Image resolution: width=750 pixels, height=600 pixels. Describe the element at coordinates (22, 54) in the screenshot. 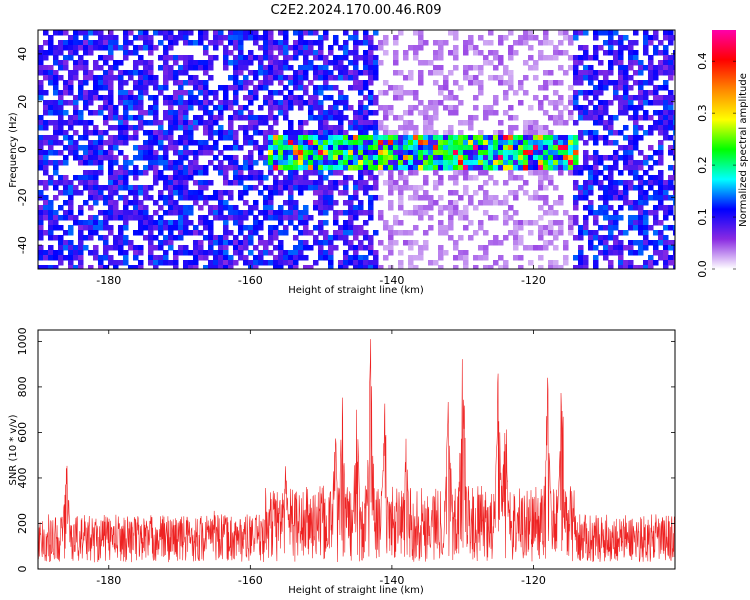

I see `spectrogram-y-tick-label: 40` at that location.